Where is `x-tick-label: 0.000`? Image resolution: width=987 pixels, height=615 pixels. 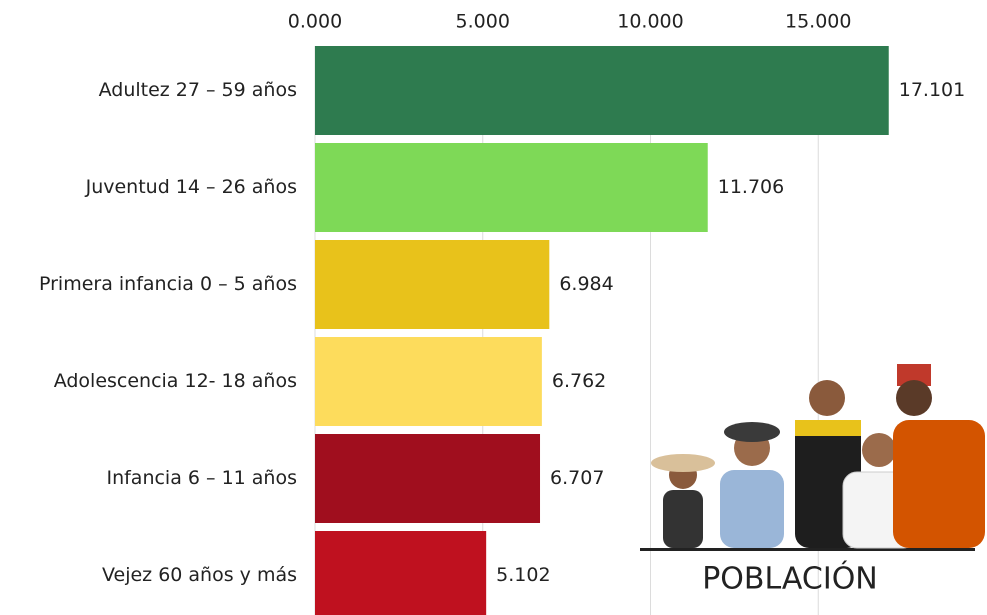
x-tick-label: 0.000 is located at coordinates (315, 22).